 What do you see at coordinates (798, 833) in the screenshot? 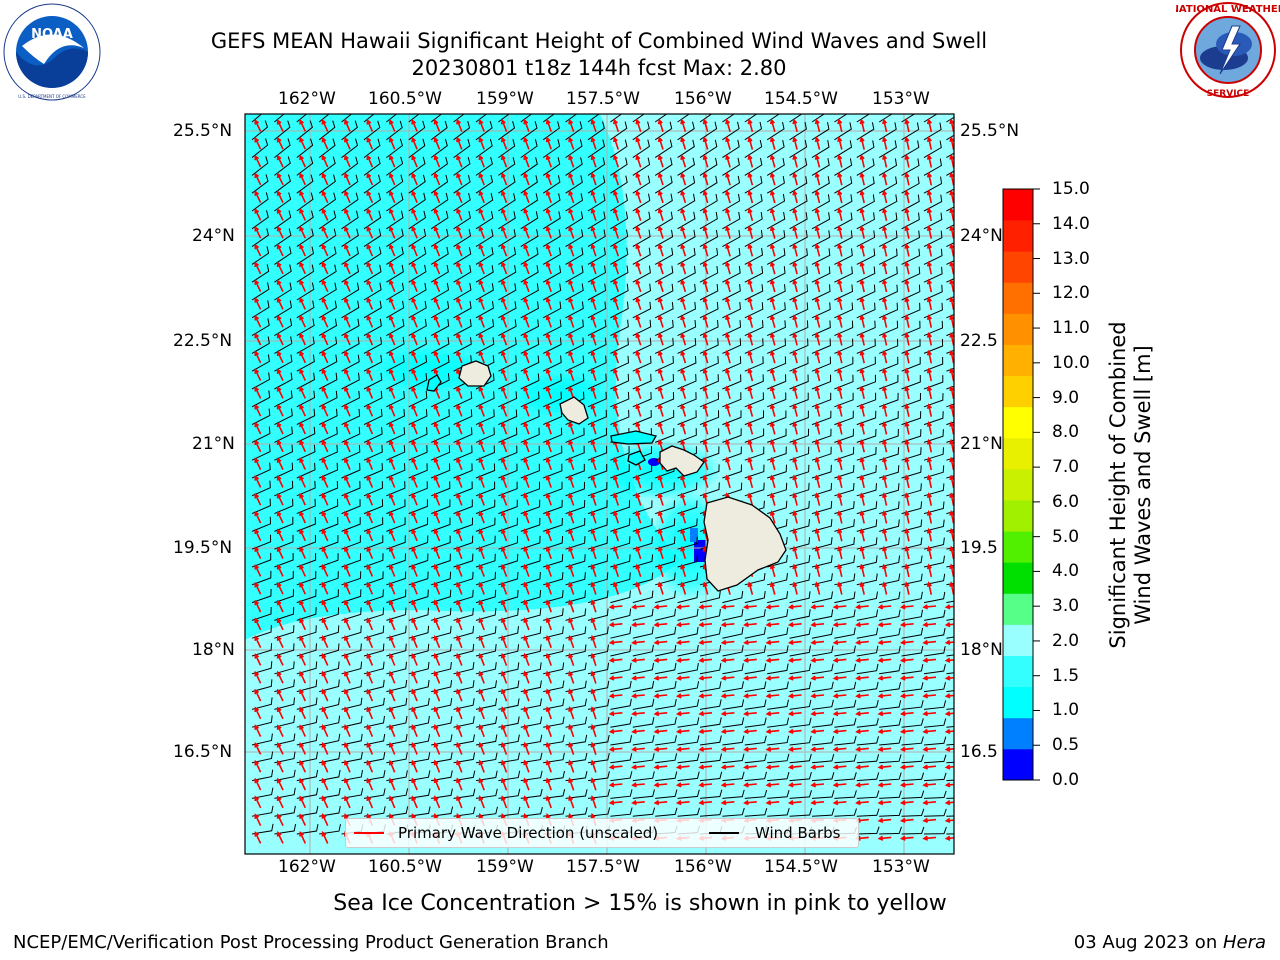
I see `legend-wind-barbs: Wind Barbs` at bounding box center [798, 833].